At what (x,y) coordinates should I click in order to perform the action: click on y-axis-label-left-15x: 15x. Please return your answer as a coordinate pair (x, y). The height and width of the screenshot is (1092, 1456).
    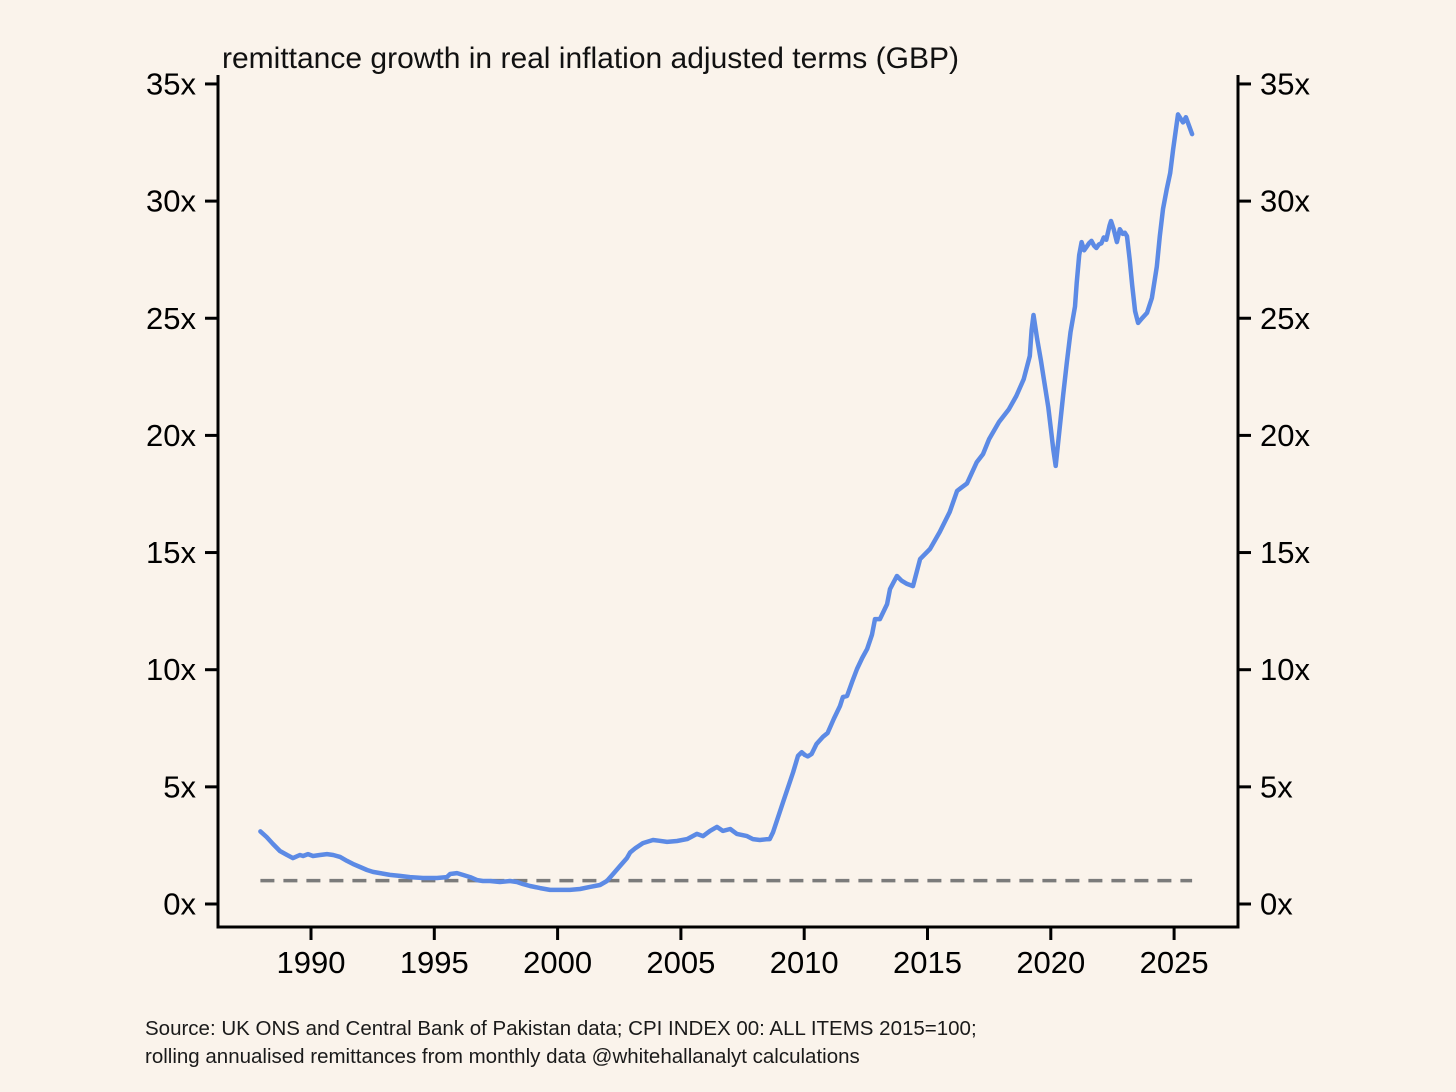
    Looking at the image, I should click on (171, 552).